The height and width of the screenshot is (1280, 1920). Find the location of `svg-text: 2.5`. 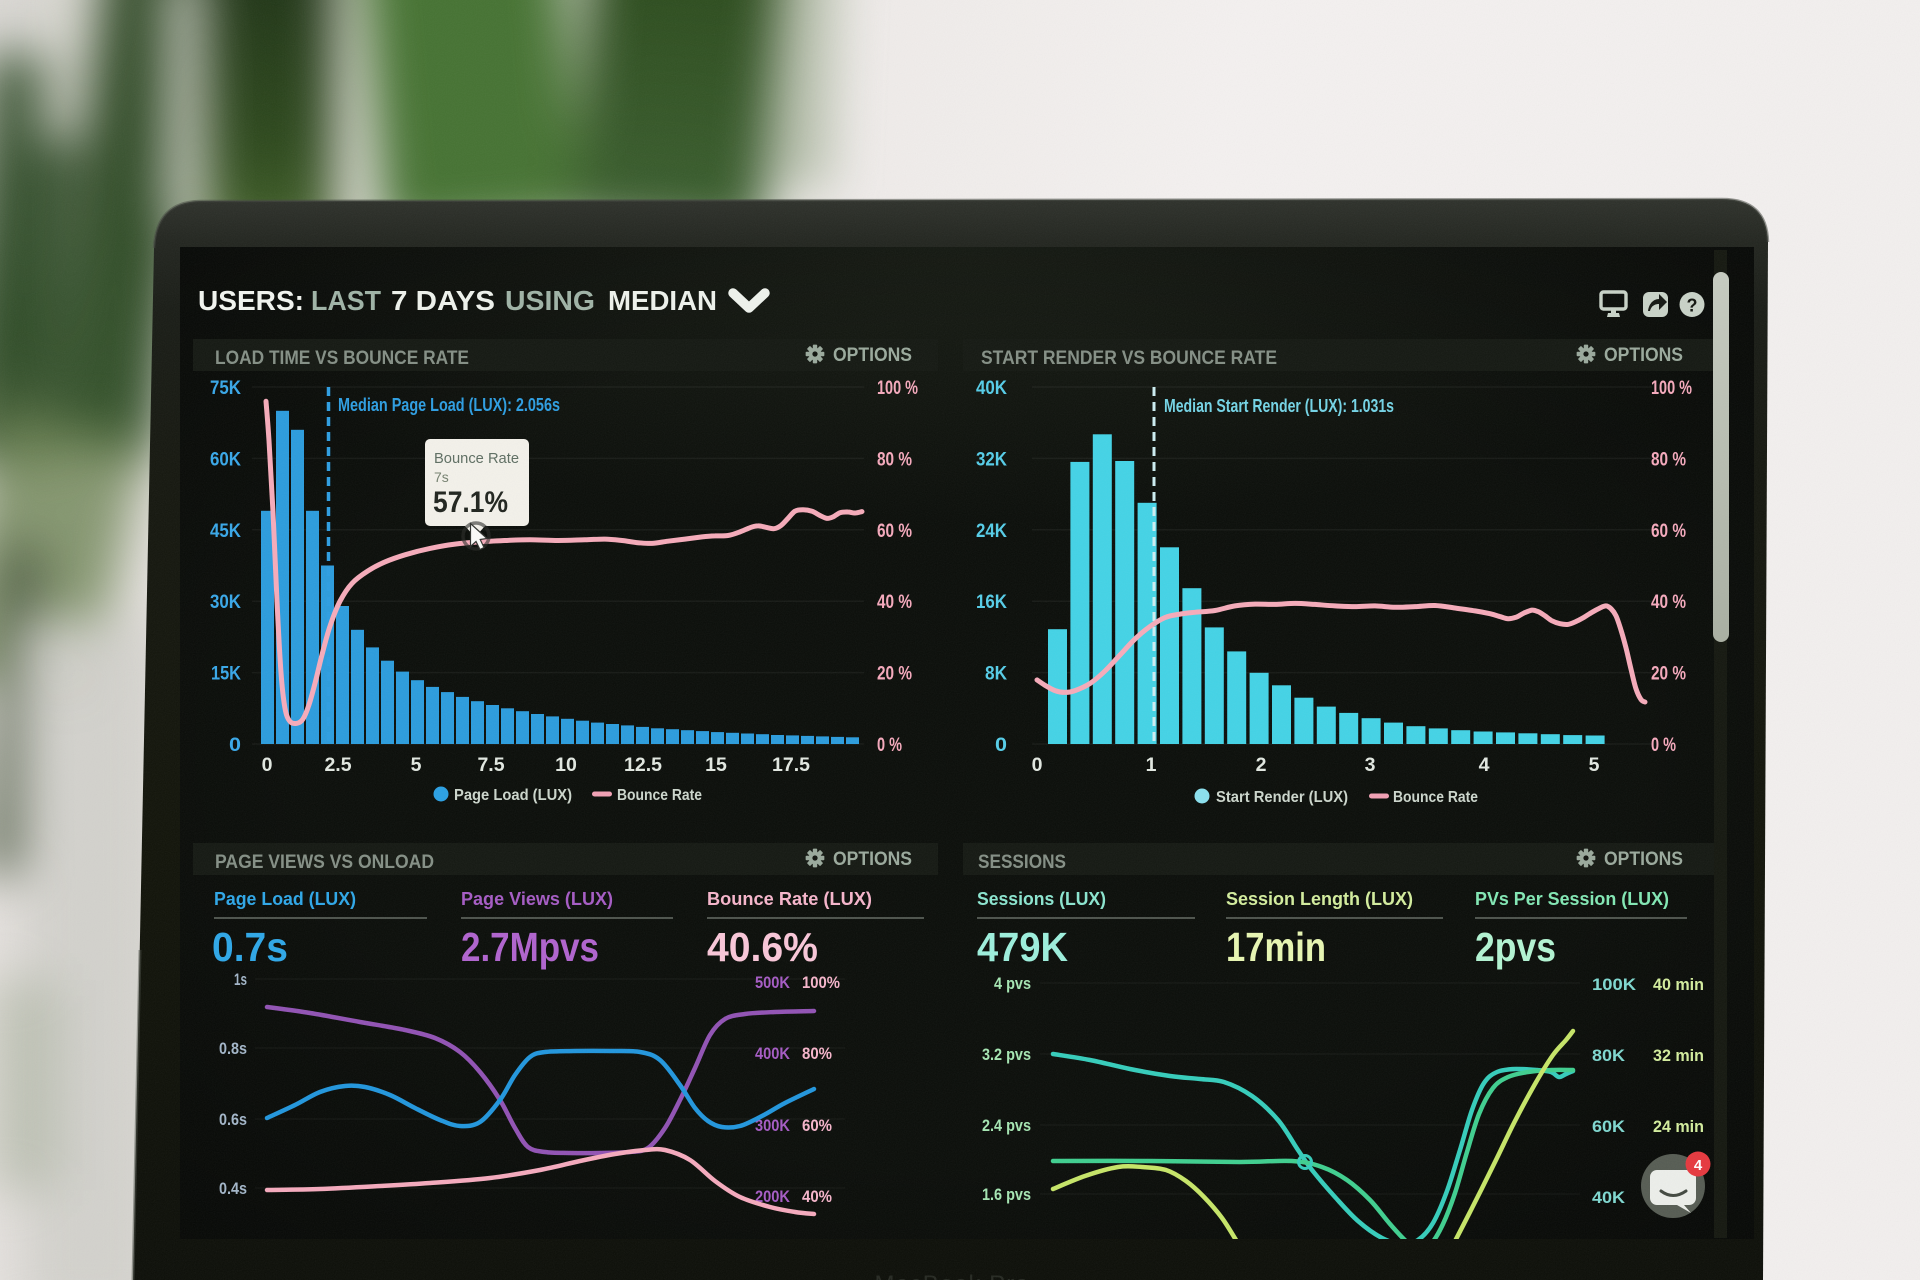

svg-text: 2.5 is located at coordinates (337, 765).